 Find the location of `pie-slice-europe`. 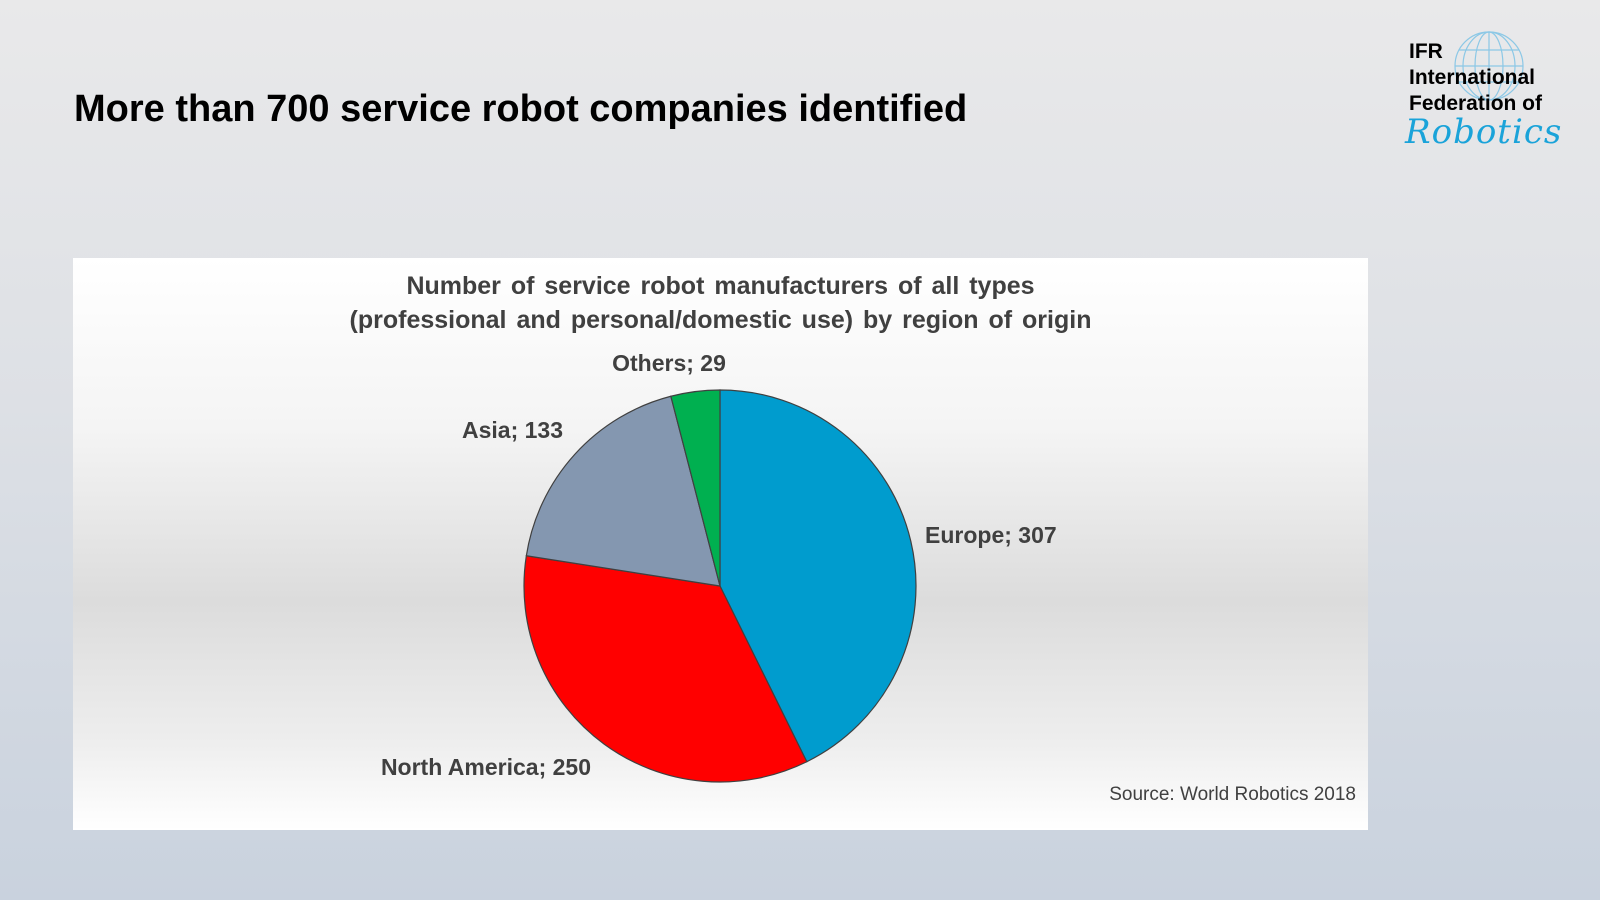

pie-slice-europe is located at coordinates (818, 576).